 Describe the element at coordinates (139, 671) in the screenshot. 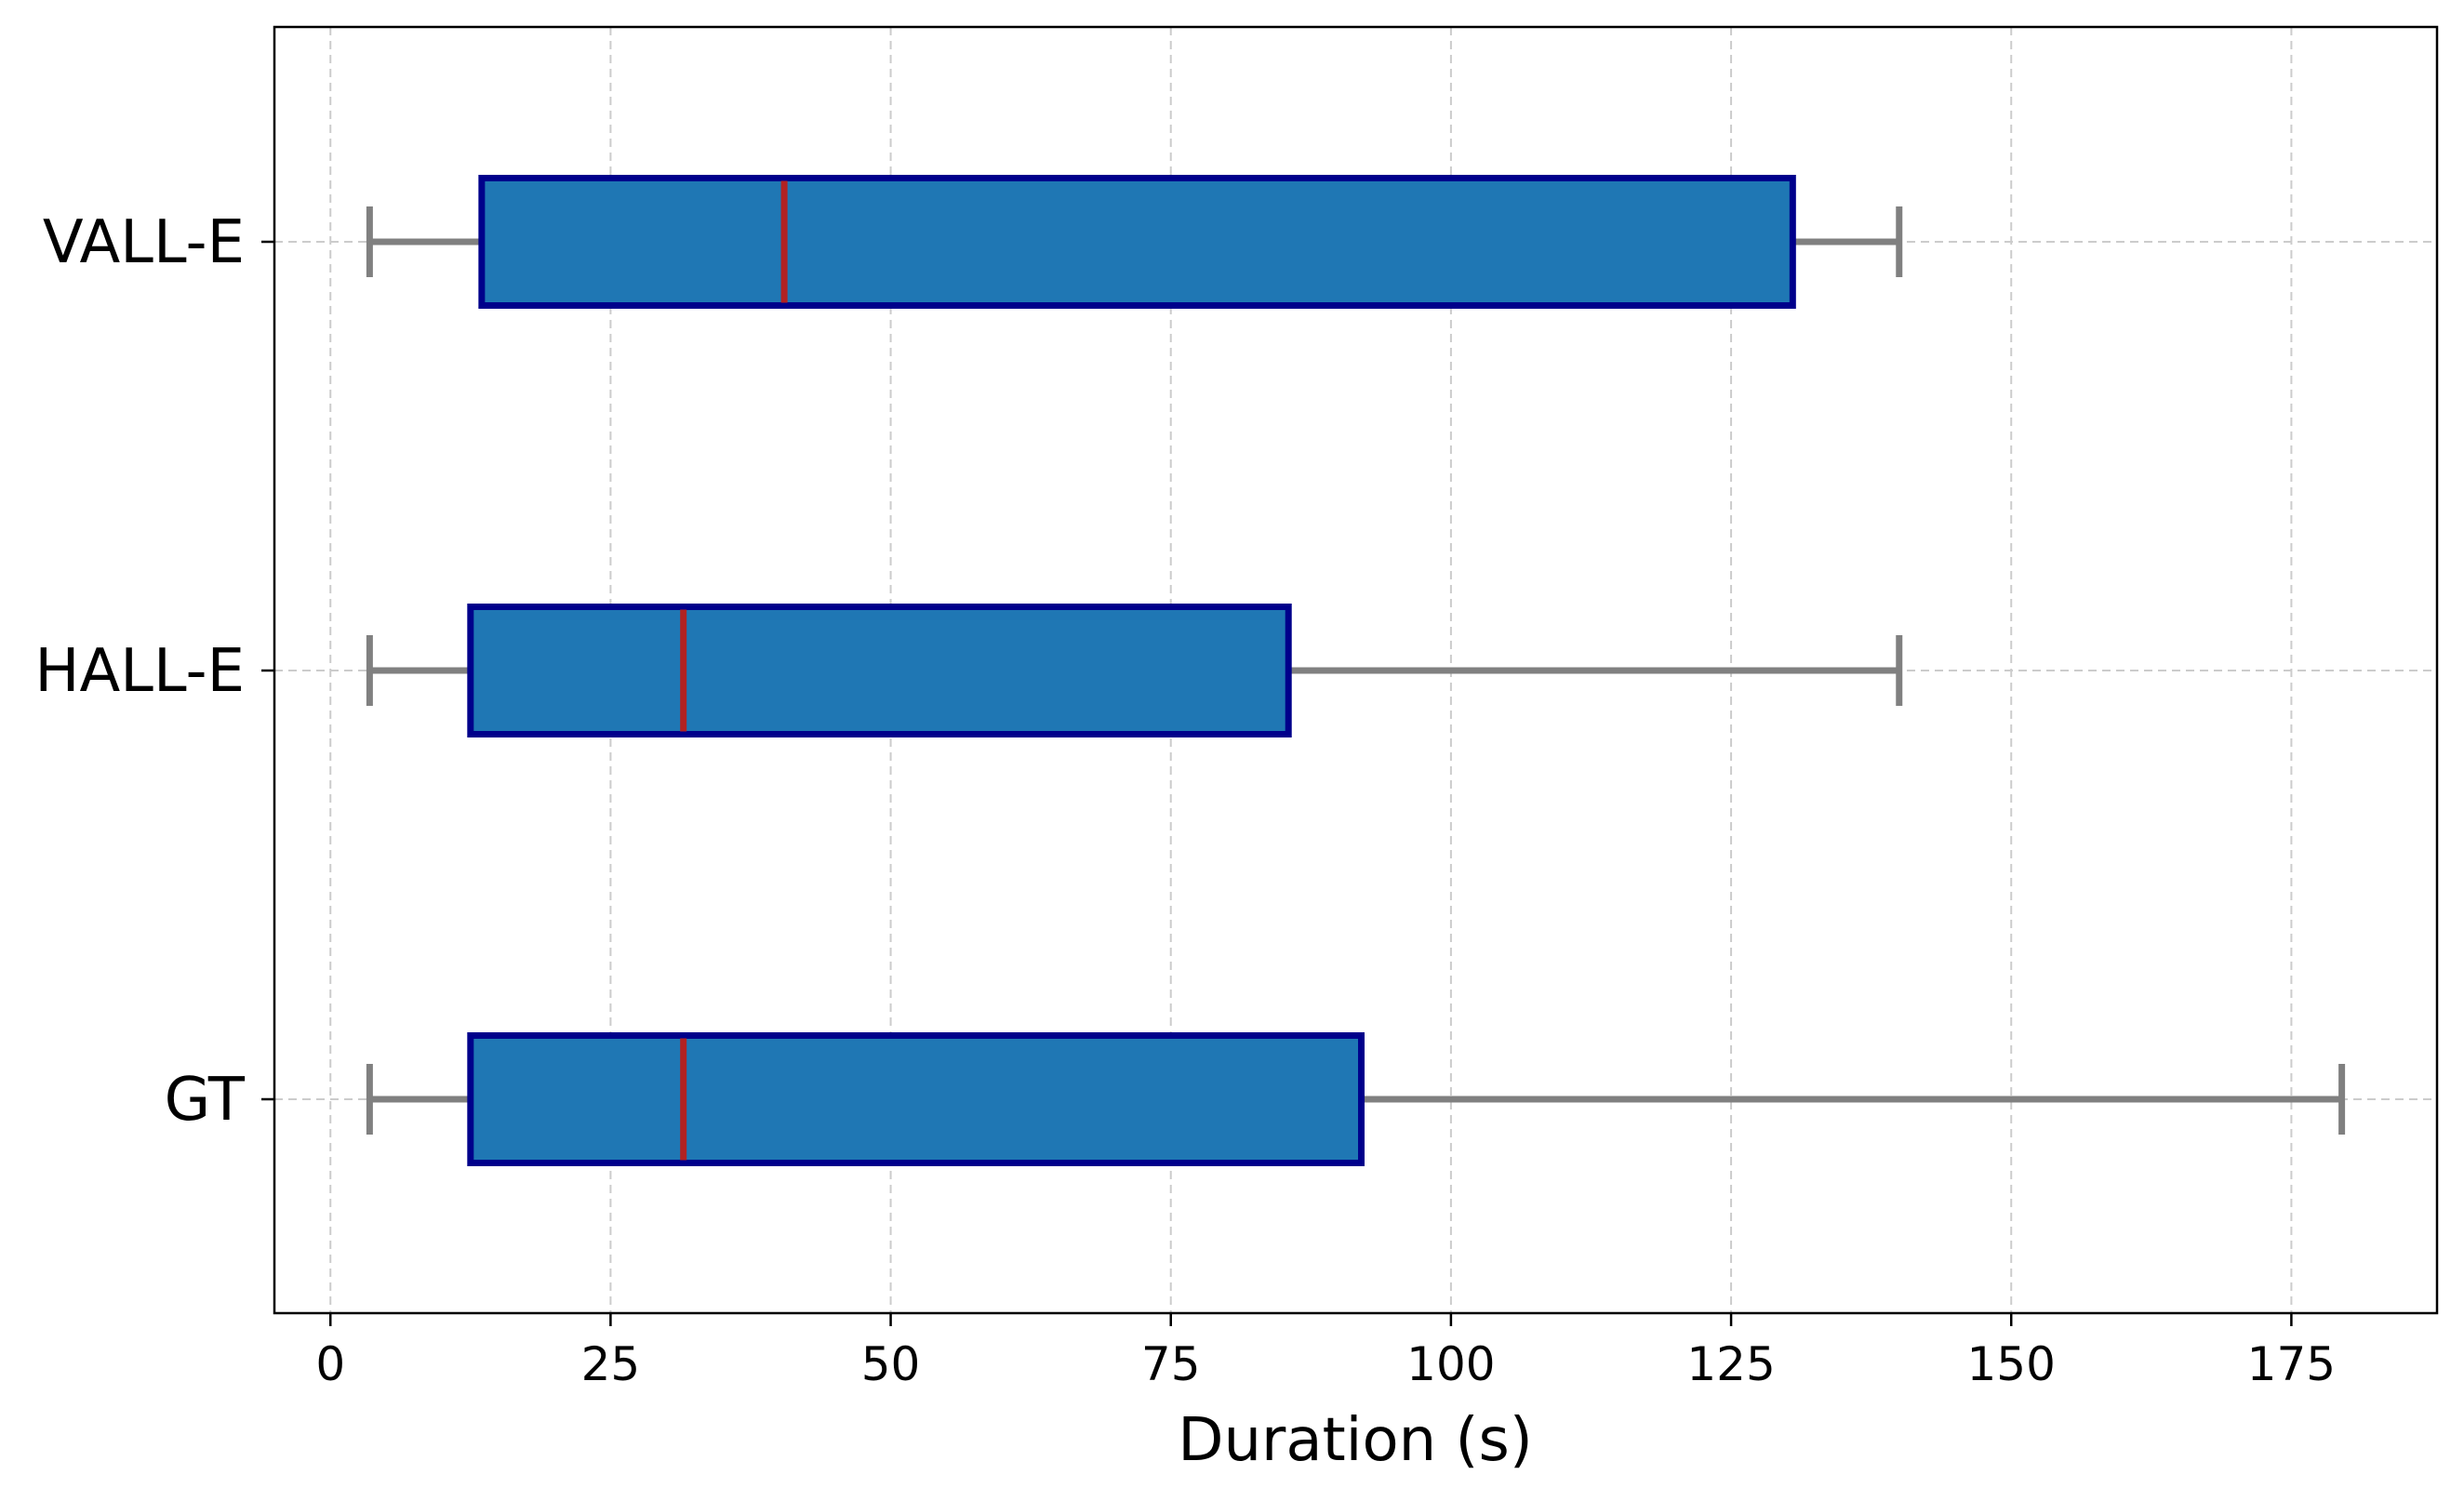

I see `y-tick-label: HALL-E` at that location.